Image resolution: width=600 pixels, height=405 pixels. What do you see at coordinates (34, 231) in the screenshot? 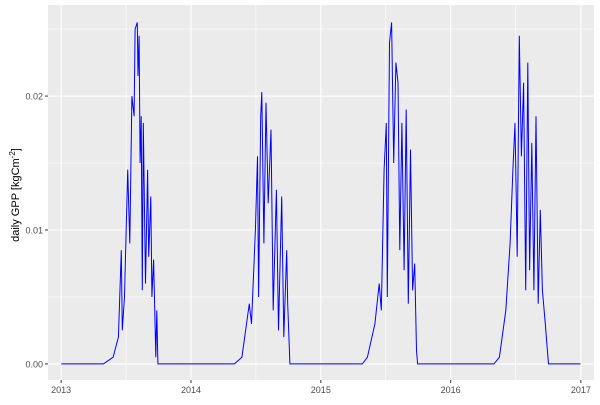
I see `y-tick-label: 0.01` at bounding box center [34, 231].